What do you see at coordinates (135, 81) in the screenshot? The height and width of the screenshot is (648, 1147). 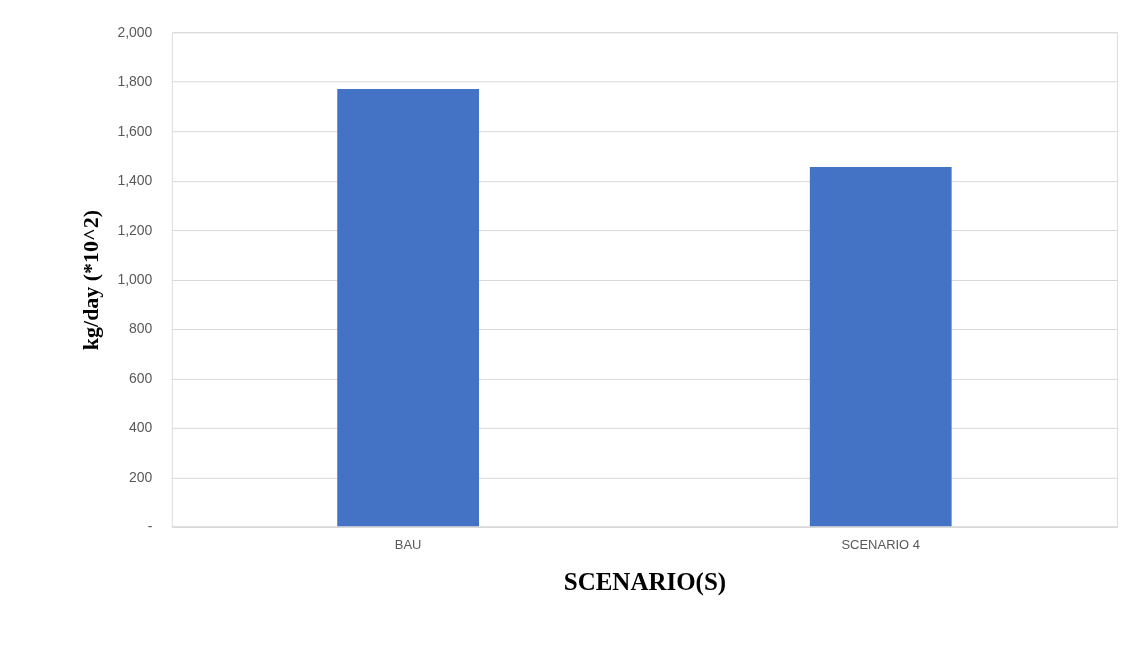 I see `y-tick-label: 1,800` at bounding box center [135, 81].